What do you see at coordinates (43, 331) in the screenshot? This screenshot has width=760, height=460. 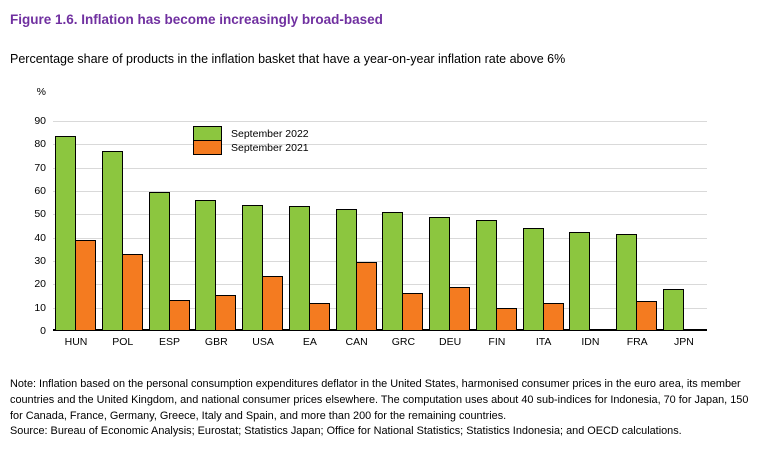 I see `y-axis-tick-label-0: 0` at bounding box center [43, 331].